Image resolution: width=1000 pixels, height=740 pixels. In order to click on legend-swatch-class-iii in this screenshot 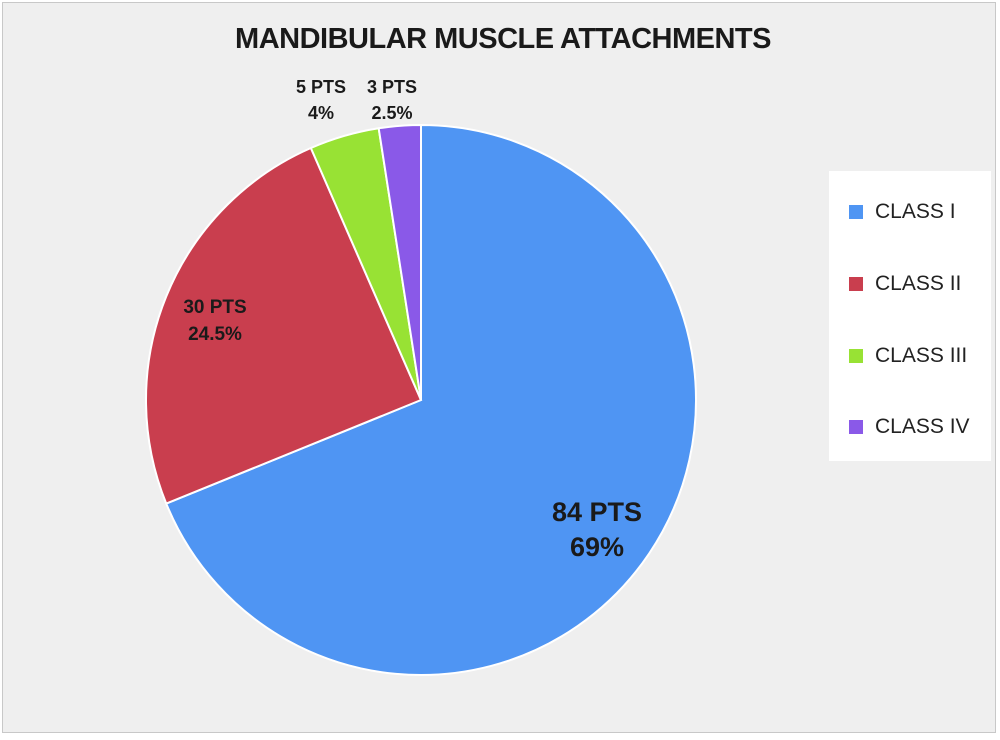, I will do `click(856, 356)`.